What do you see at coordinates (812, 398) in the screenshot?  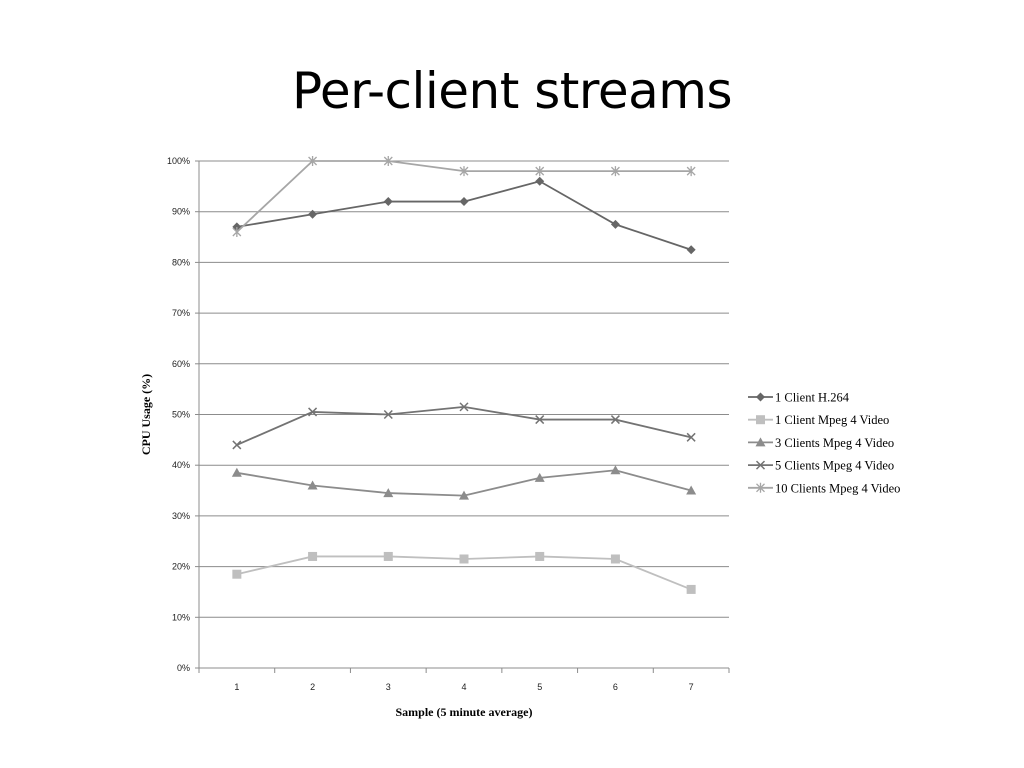 I see `legend-label: 1 Client H.264` at bounding box center [812, 398].